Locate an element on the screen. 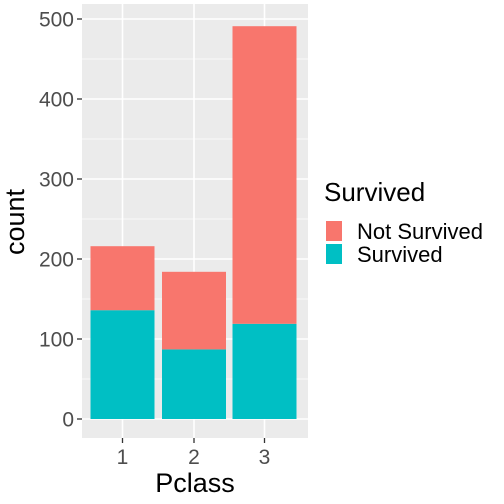 This screenshot has height=504, width=504. x-tick-label: 3 is located at coordinates (265, 457).